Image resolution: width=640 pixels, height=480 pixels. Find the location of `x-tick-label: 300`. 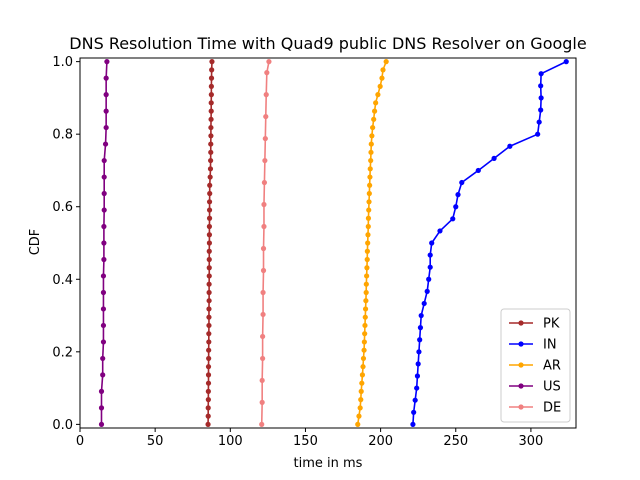

x-tick-label: 300 is located at coordinates (530, 441).